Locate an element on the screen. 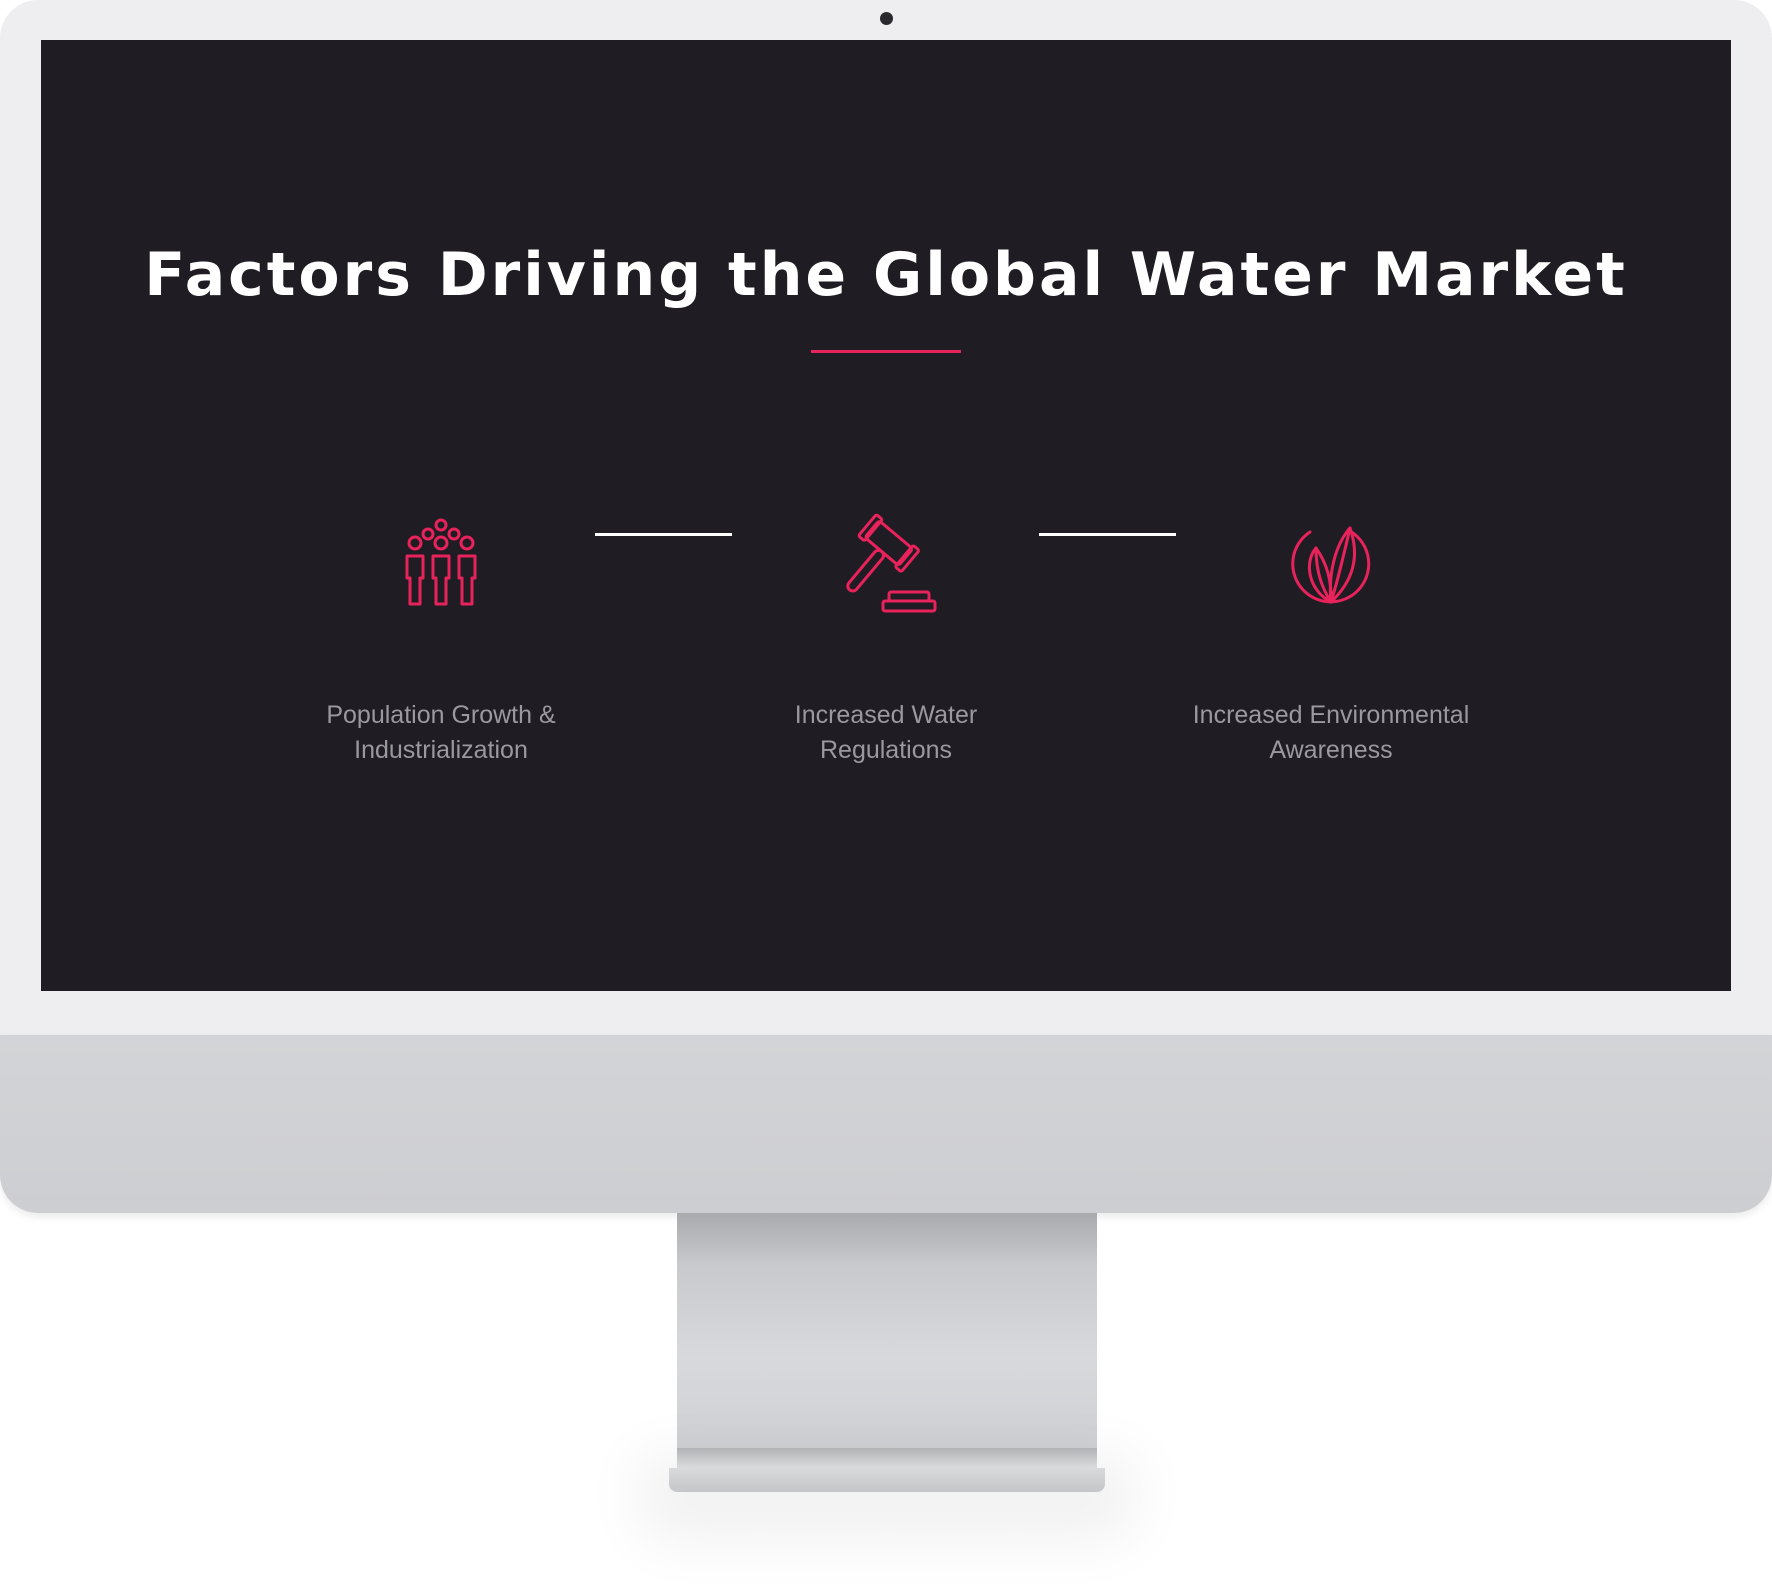 The image size is (1772, 1594). factor-environmental-awareness: Increased Environmental Awareness is located at coordinates (1331, 639).